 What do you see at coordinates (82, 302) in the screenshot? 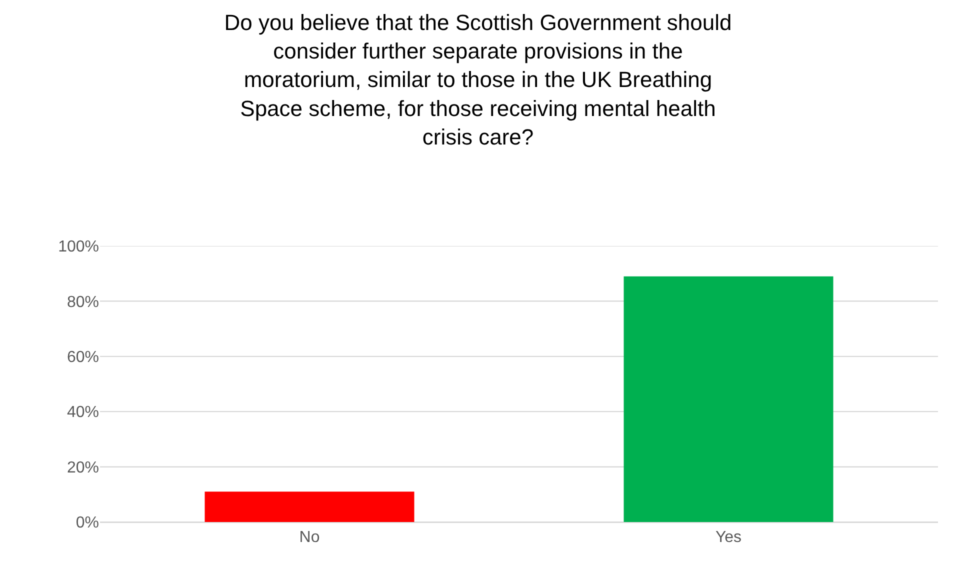
I see `y-tick-label: 80%` at bounding box center [82, 302].